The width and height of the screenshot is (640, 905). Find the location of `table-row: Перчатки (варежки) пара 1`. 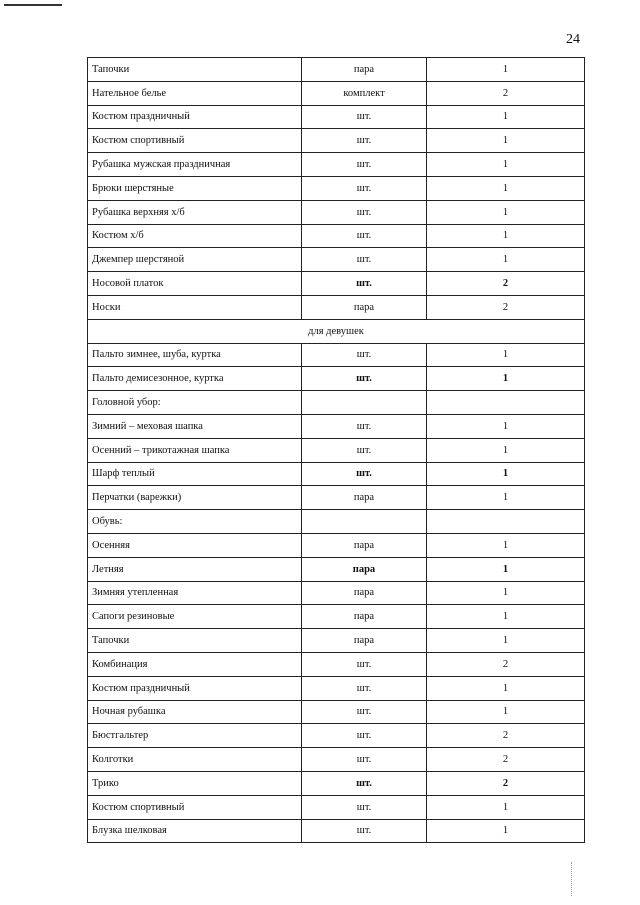

table-row: Перчатки (варежки) пара 1 is located at coordinates (336, 498).